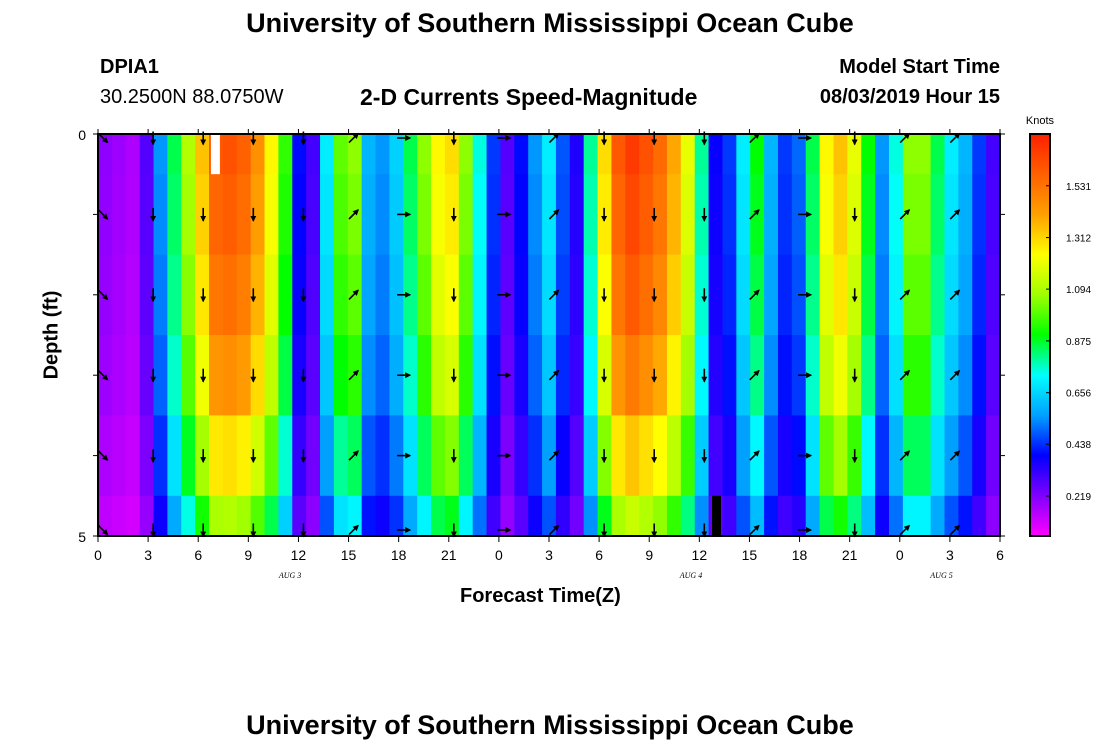 The width and height of the screenshot is (1100, 750). Describe the element at coordinates (1078, 342) in the screenshot. I see `colorbar-tick-label: 0.875` at that location.